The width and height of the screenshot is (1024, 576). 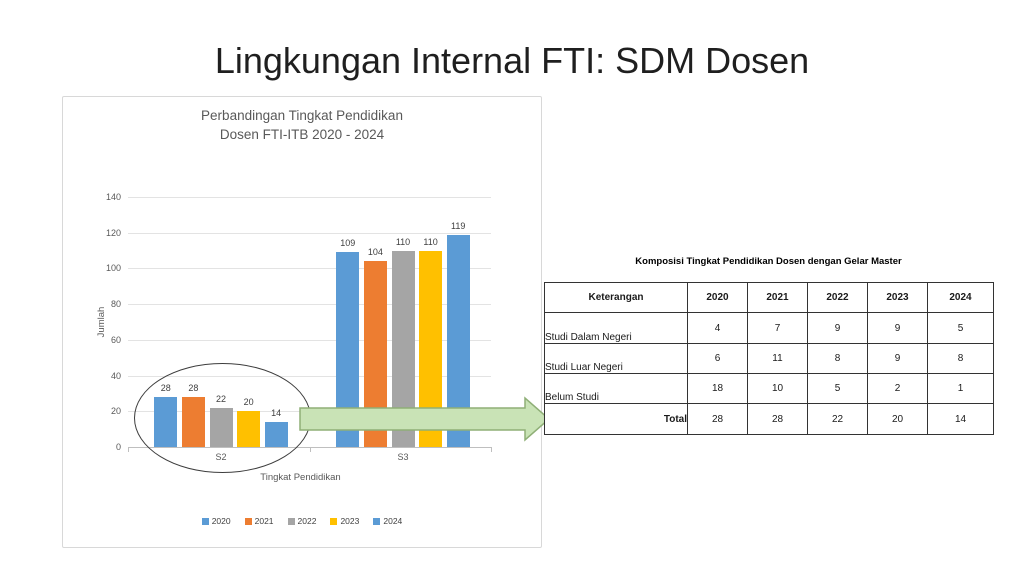 I want to click on table-header-cell: 2022, so click(x=837, y=297).